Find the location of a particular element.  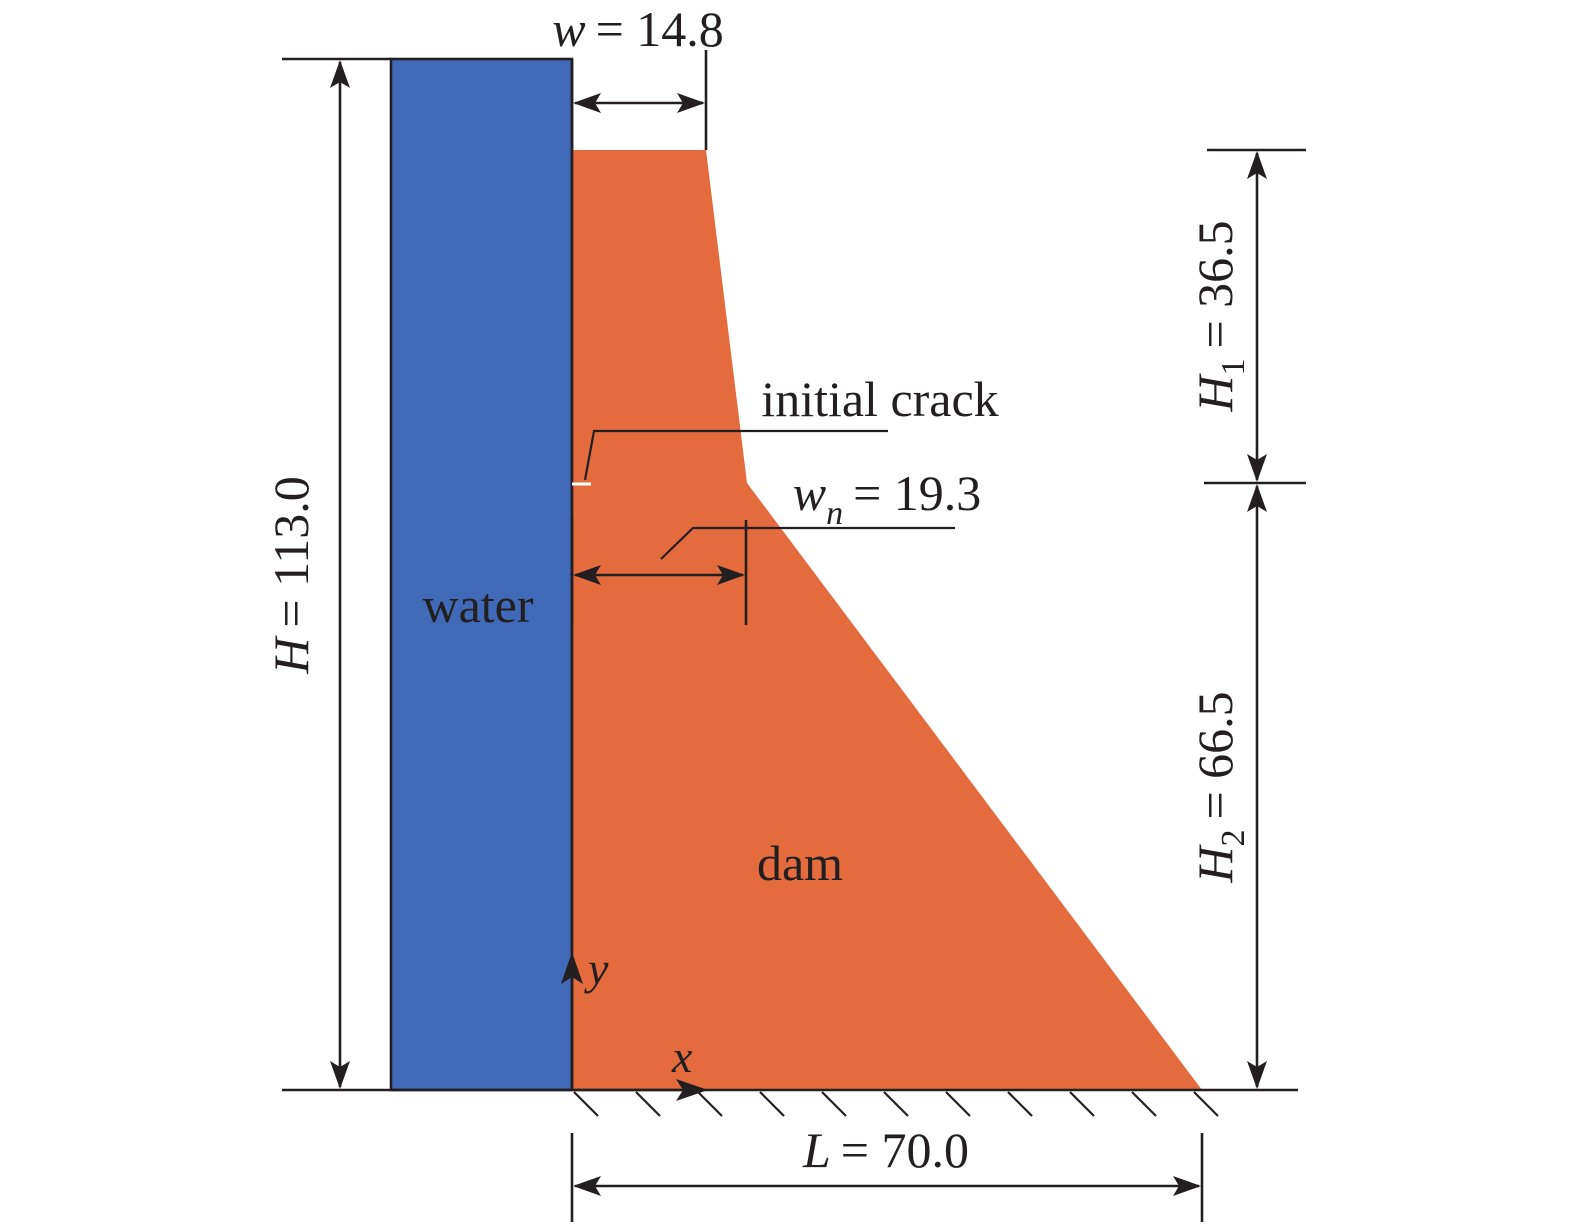

dimension-L: L = 70.0 is located at coordinates (887, 1172).